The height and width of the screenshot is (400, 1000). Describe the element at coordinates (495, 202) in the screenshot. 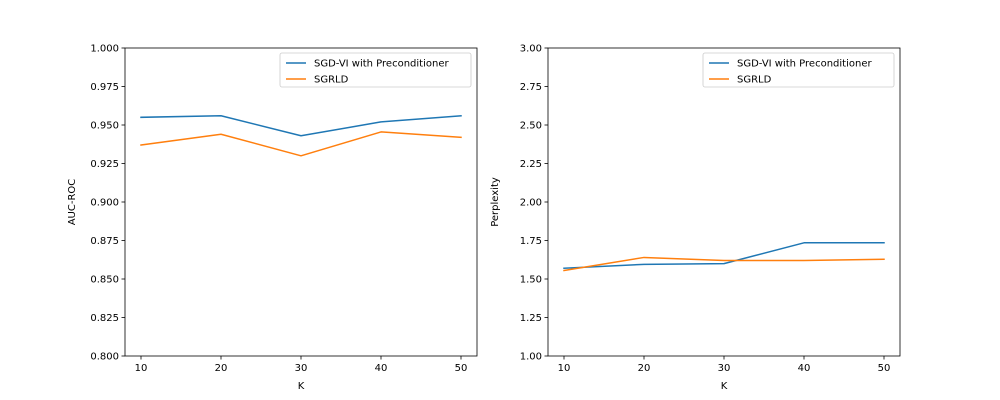

I see `y-axis-label: Perplexity` at that location.